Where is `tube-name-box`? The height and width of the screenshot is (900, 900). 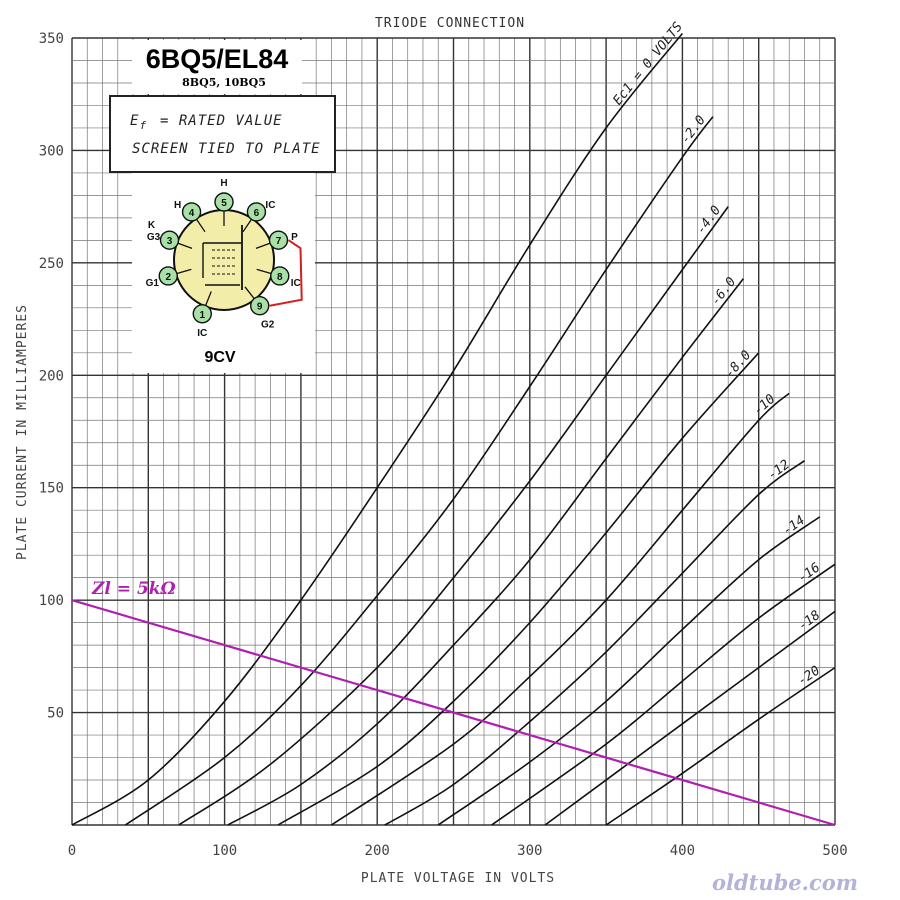
tube-name-box is located at coordinates (217, 67).